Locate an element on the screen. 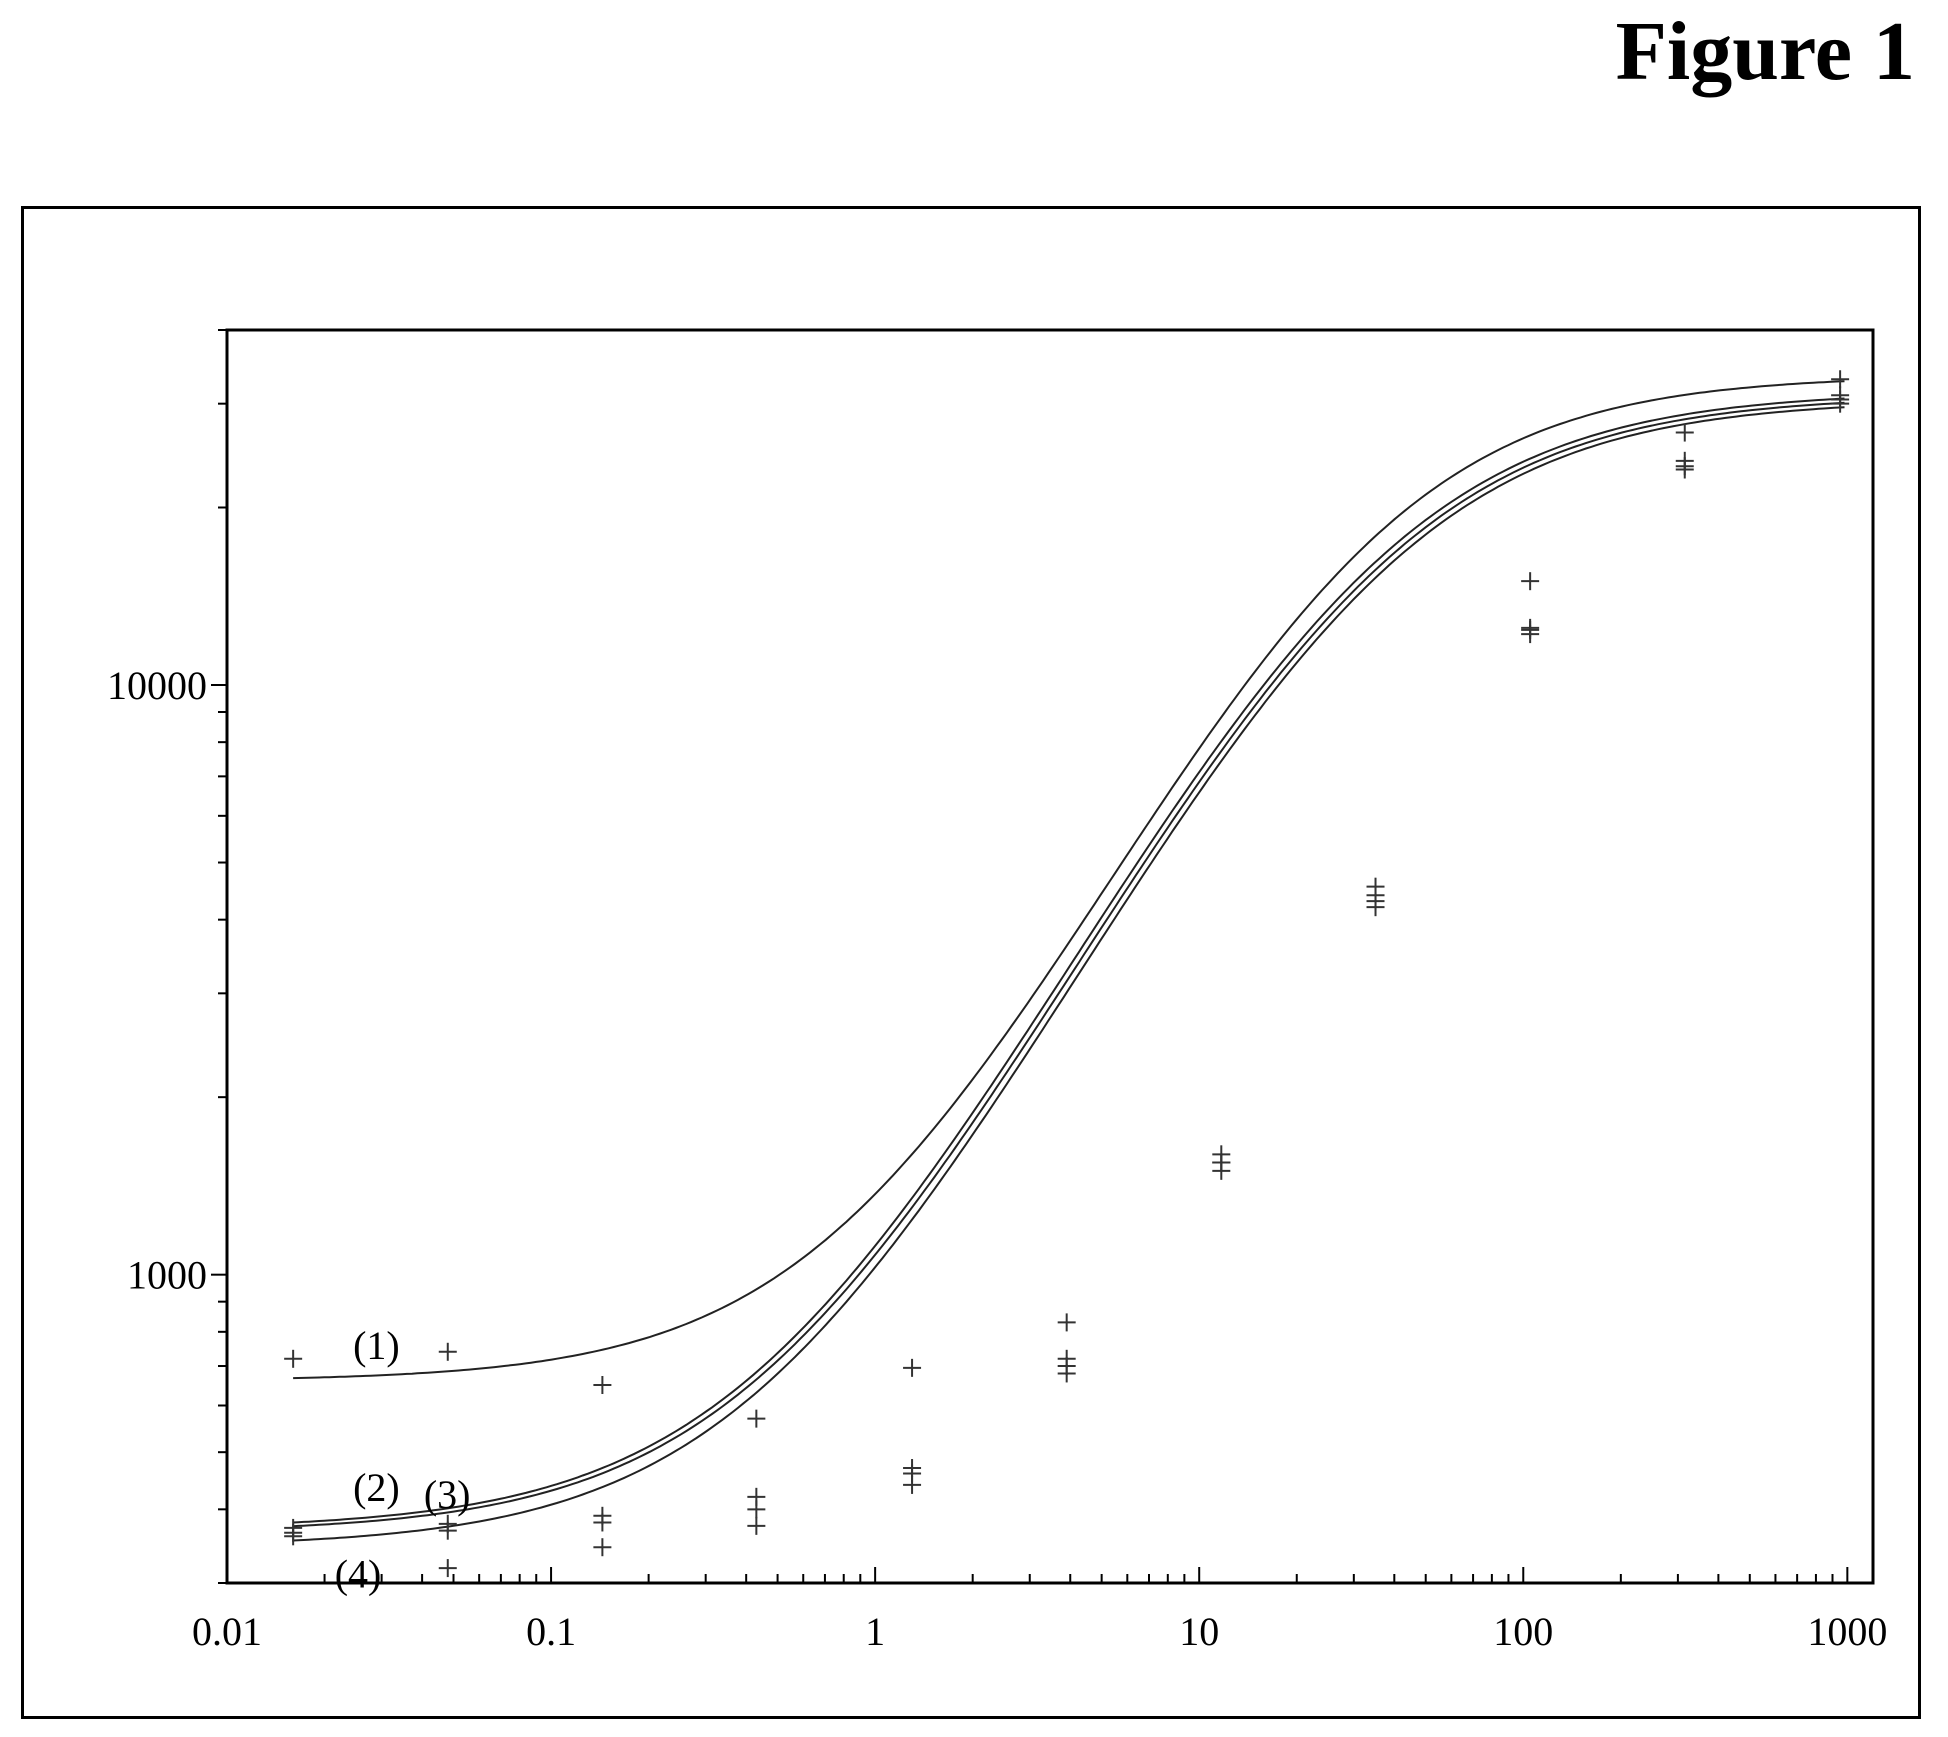 This screenshot has width=1948, height=1737. x-tick-label: 1000 is located at coordinates (1847, 1631).